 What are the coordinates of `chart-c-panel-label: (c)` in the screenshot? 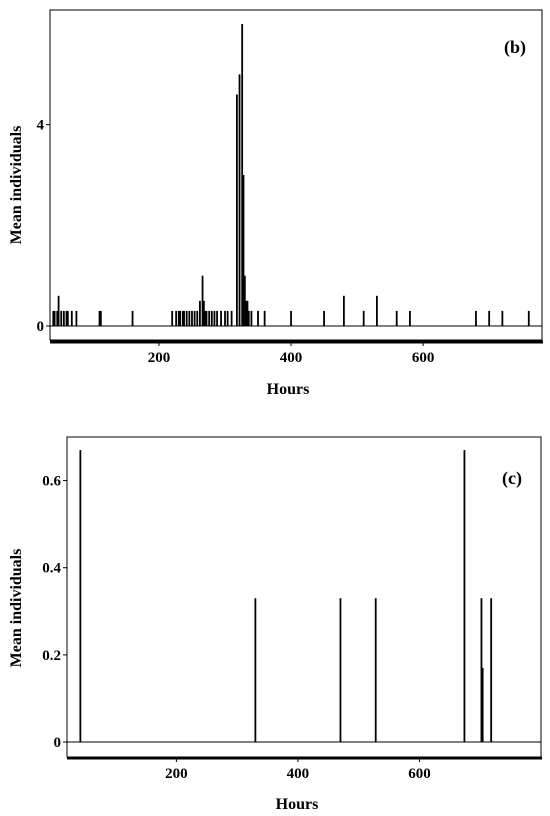 It's located at (512, 478).